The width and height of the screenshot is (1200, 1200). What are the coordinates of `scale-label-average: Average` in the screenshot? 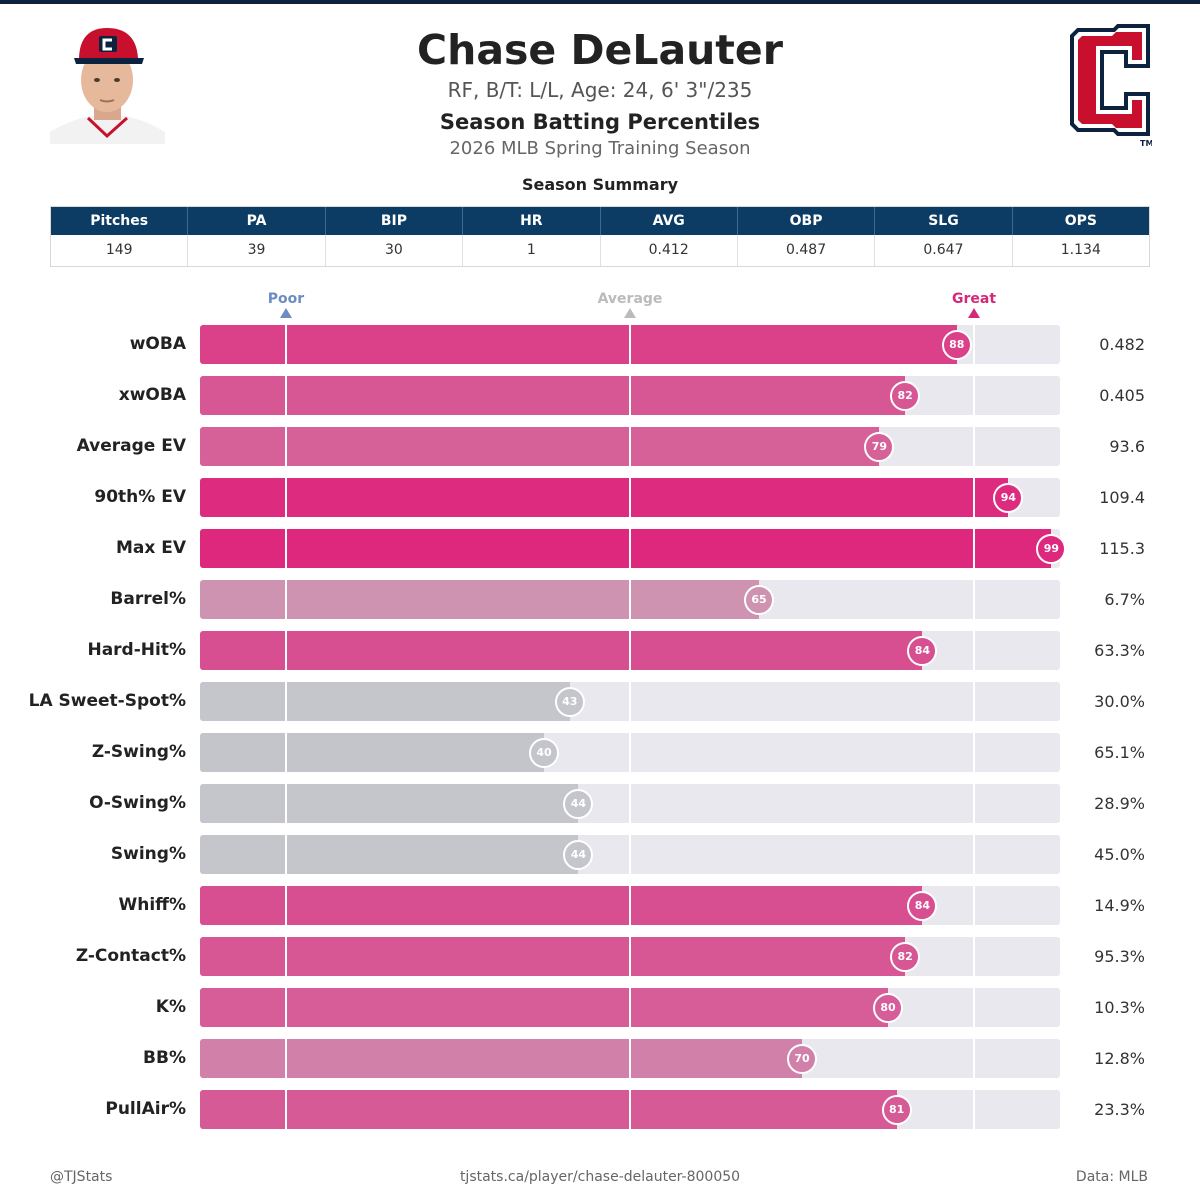 It's located at (630, 299).